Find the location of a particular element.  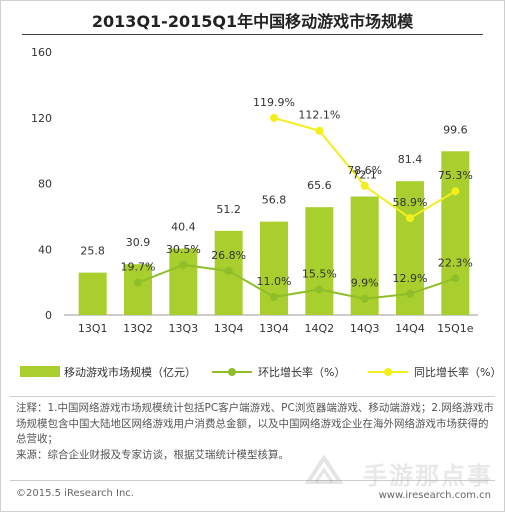

mom-growth-line is located at coordinates (296, 281).